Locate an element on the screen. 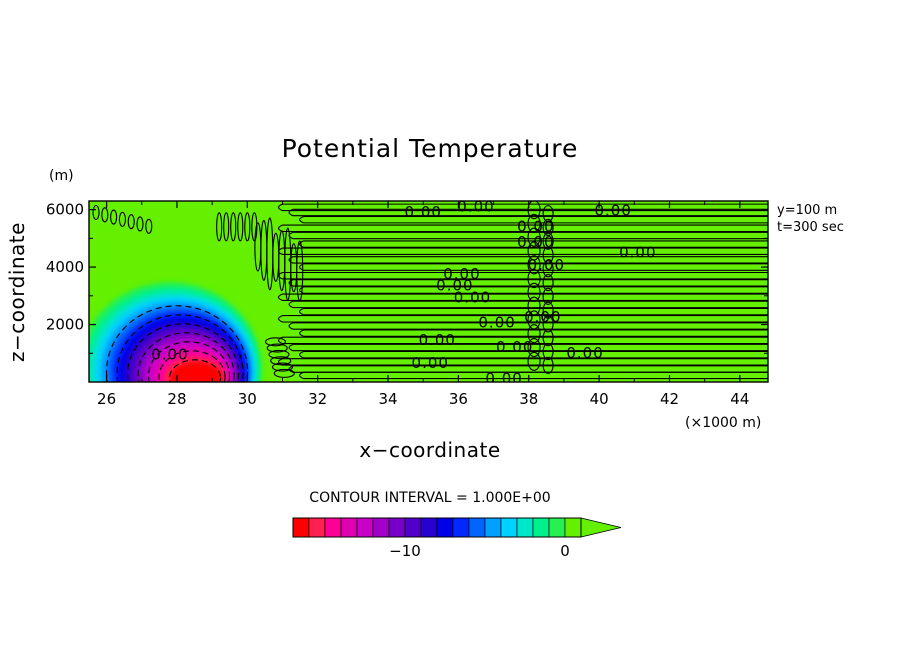  x-tick-label: 28 is located at coordinates (176, 399).